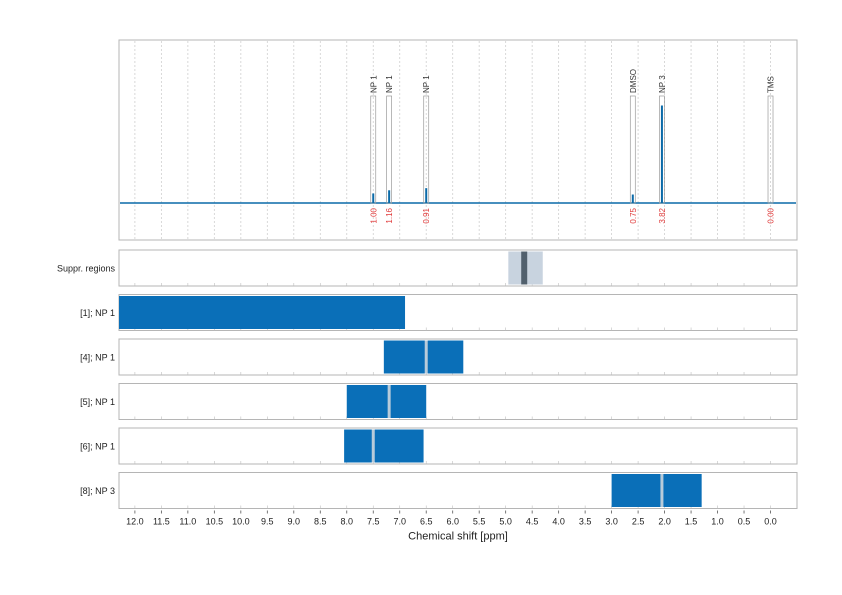  I want to click on x-tick-label: 1.0, so click(717, 522).